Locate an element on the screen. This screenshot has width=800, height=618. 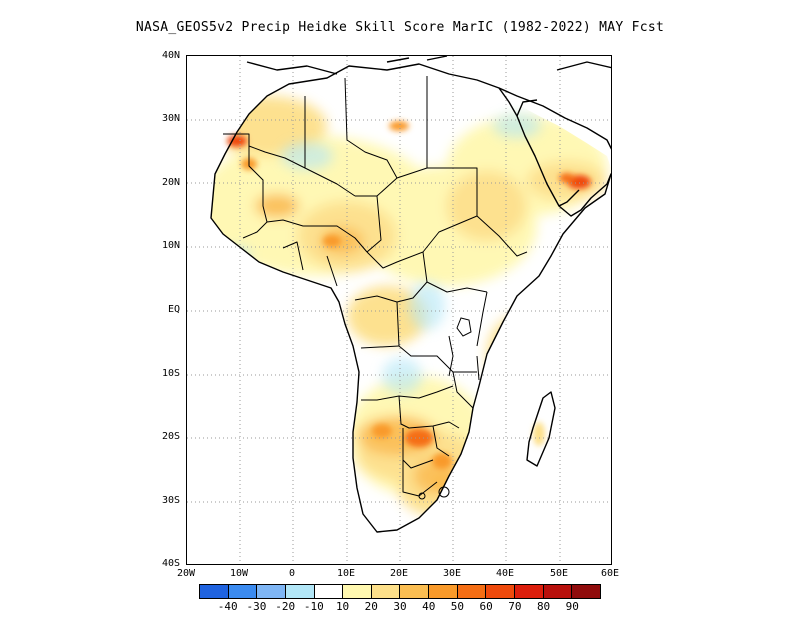
colorbar-label: 70 is located at coordinates (515, 606).